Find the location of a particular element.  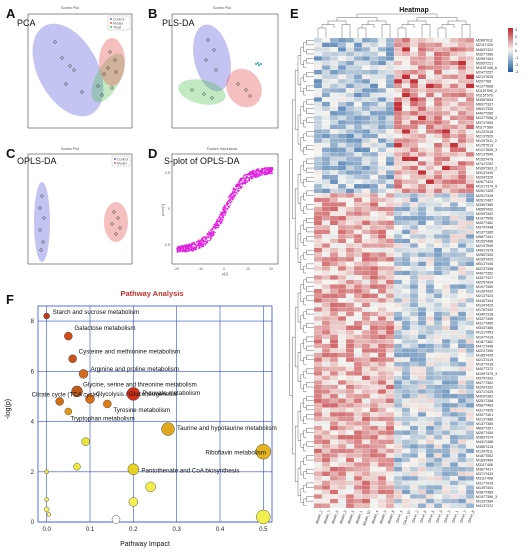

panel-letter-c: C is located at coordinates (11, 153).